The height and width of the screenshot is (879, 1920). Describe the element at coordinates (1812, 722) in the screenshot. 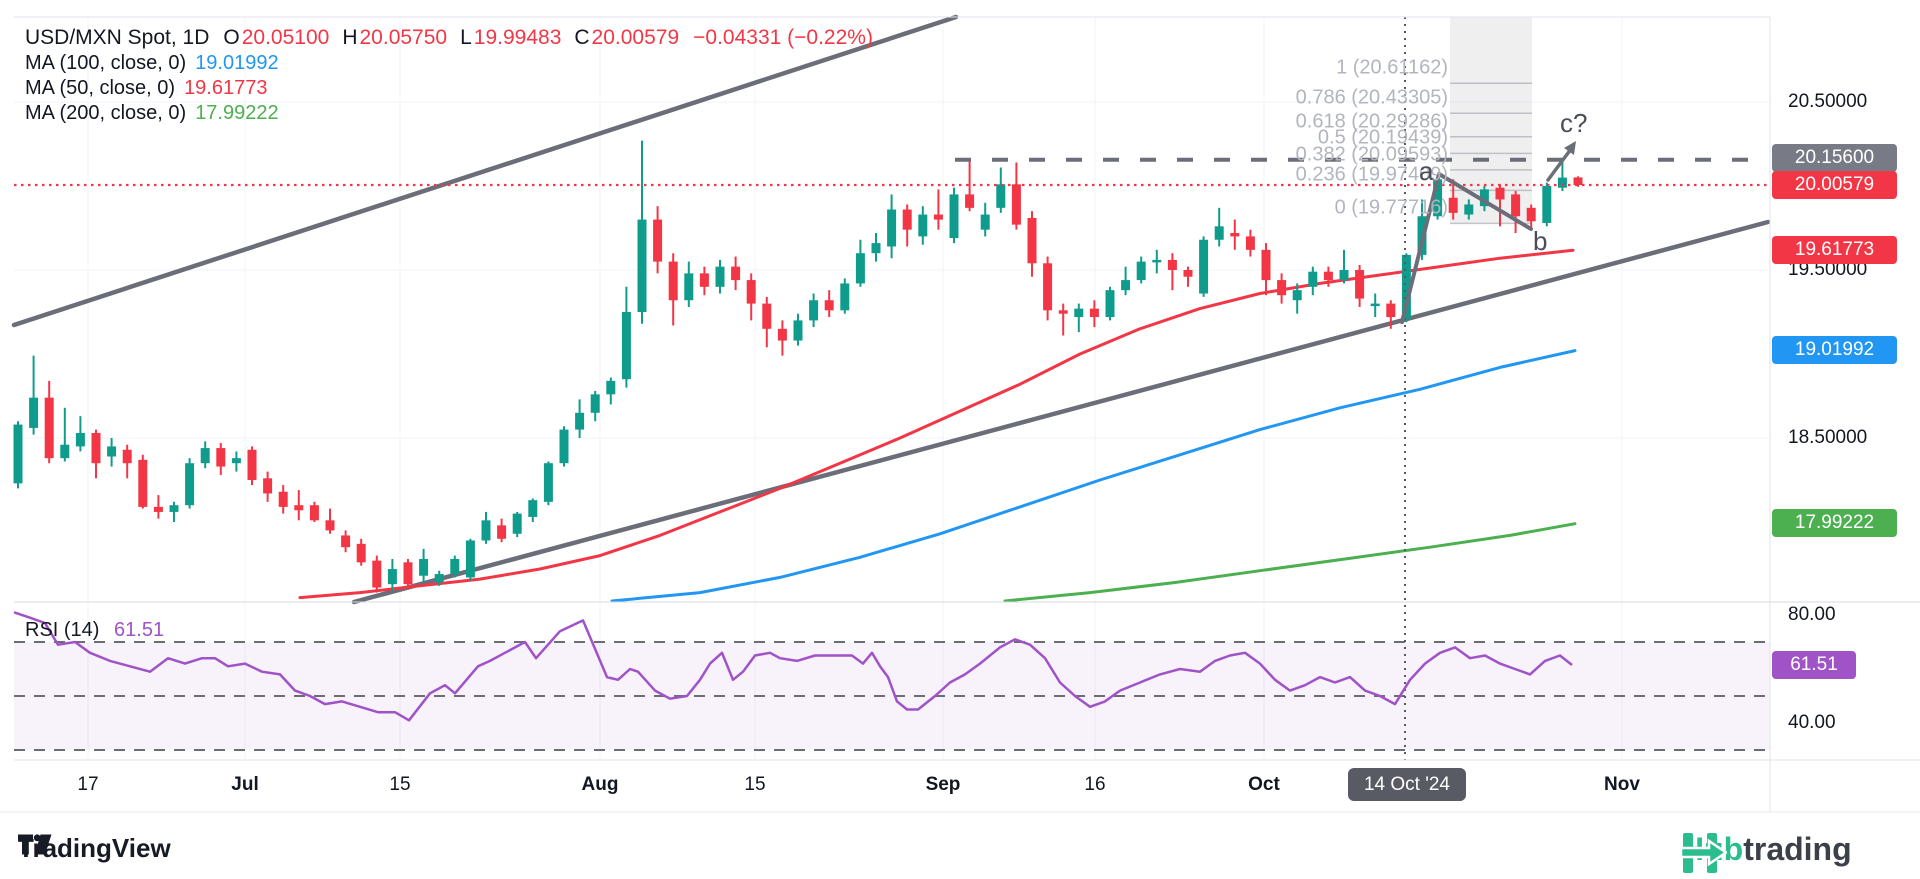

I see `price-axis-label: 40.00` at that location.